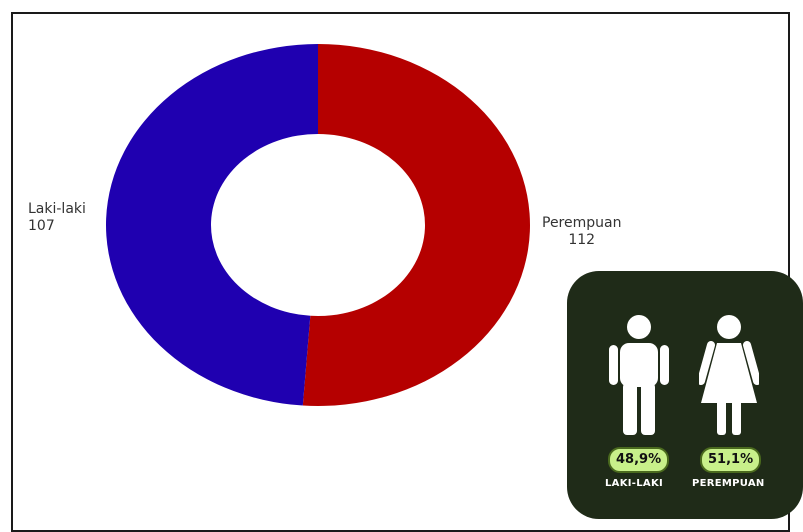 The height and width of the screenshot is (532, 803). I want to click on slice-label-name: Perempuan, so click(581, 223).